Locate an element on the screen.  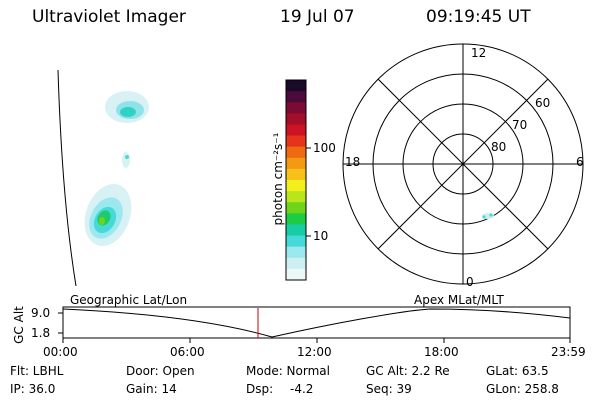
info-glat: GLat: 63.5 is located at coordinates (517, 371).